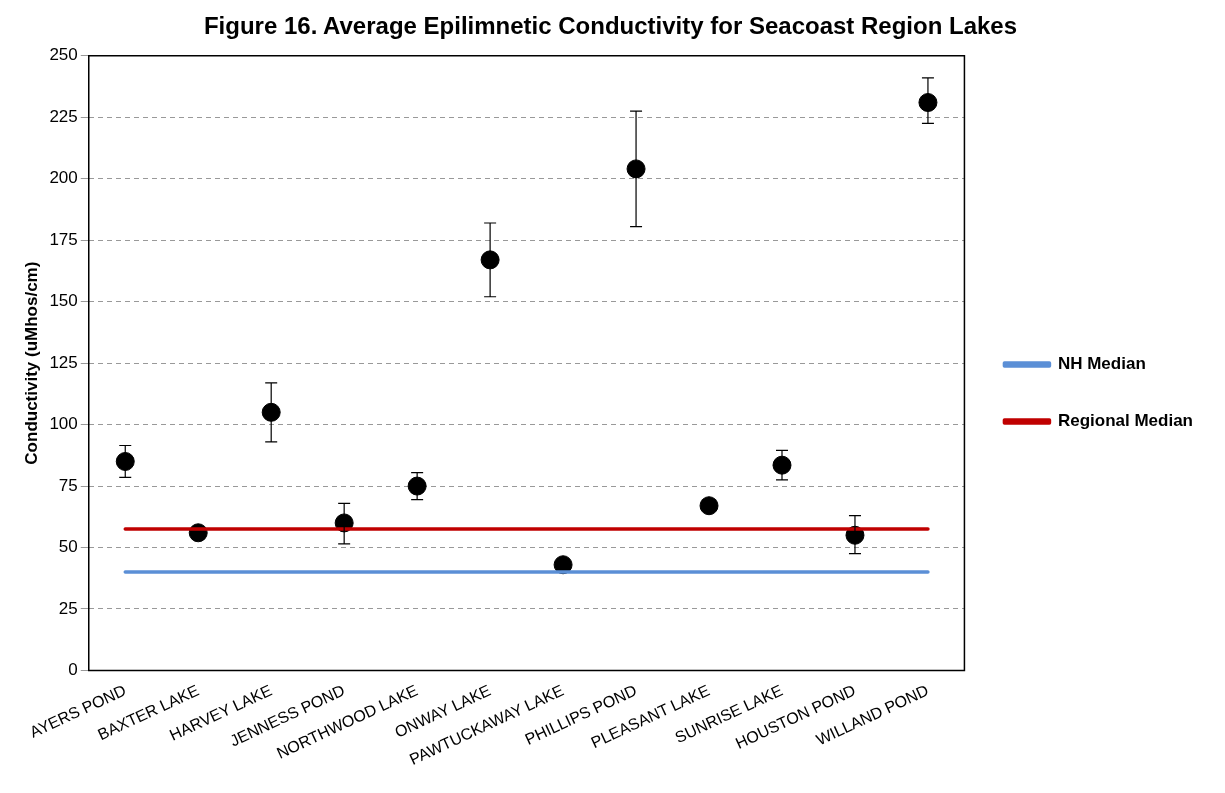 The width and height of the screenshot is (1225, 793). Describe the element at coordinates (73, 670) in the screenshot. I see `y-tick-label: 0` at that location.